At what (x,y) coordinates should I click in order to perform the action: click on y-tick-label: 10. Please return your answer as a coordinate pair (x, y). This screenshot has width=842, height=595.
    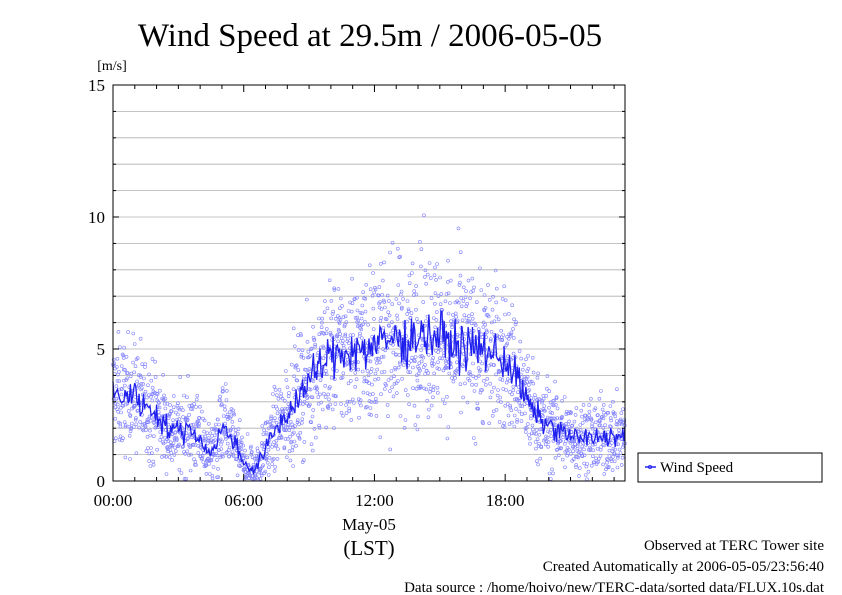
    Looking at the image, I should click on (96, 217).